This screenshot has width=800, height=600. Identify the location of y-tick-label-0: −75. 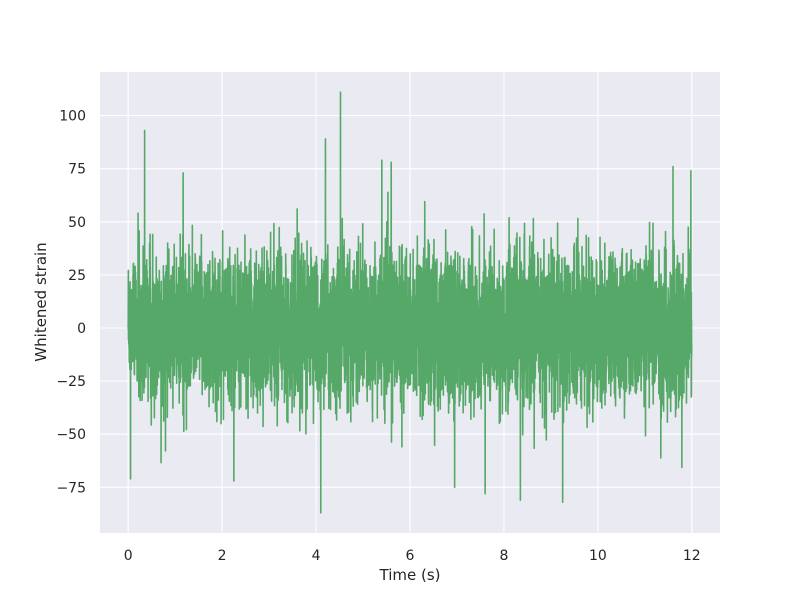
(71, 488).